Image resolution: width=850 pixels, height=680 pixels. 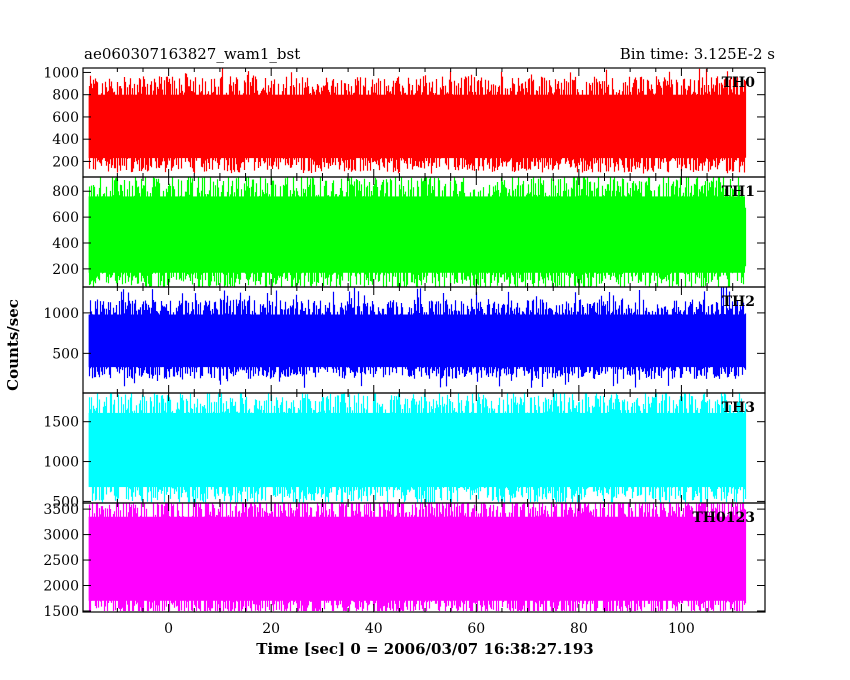 I want to click on y-tick-label: 2000, so click(x=61, y=587).